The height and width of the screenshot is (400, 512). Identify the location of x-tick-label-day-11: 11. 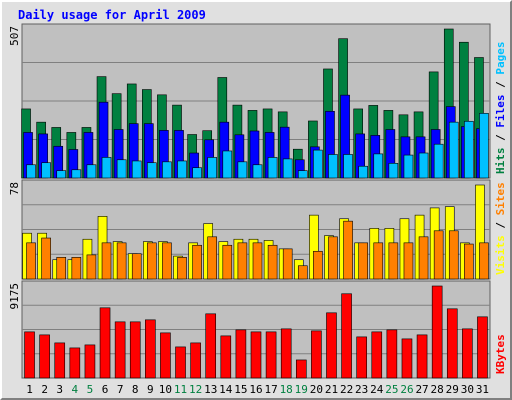
(180, 389).